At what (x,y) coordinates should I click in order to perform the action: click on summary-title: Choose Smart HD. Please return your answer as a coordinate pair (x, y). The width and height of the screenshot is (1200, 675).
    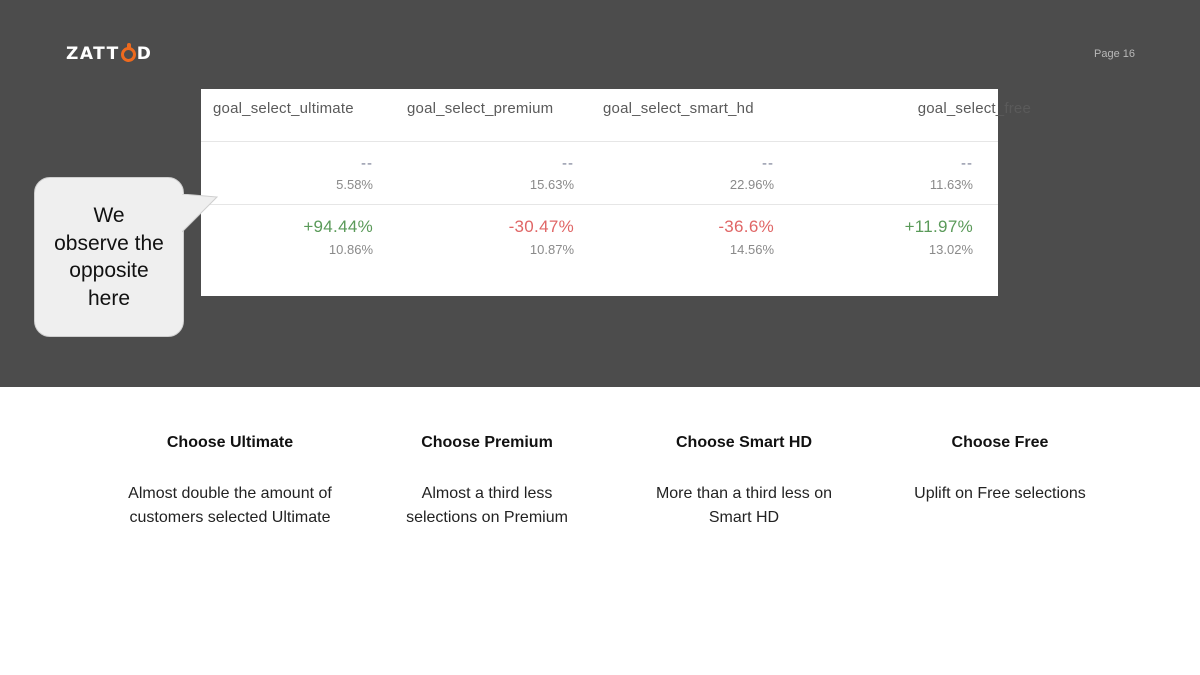
    Looking at the image, I should click on (744, 442).